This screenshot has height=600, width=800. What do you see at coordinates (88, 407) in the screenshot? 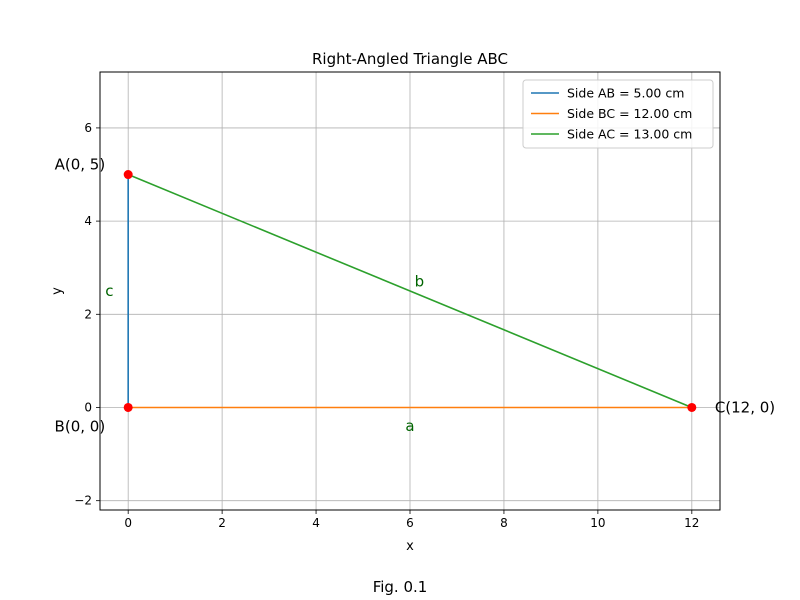
I see `y-tick-label: 0` at bounding box center [88, 407].